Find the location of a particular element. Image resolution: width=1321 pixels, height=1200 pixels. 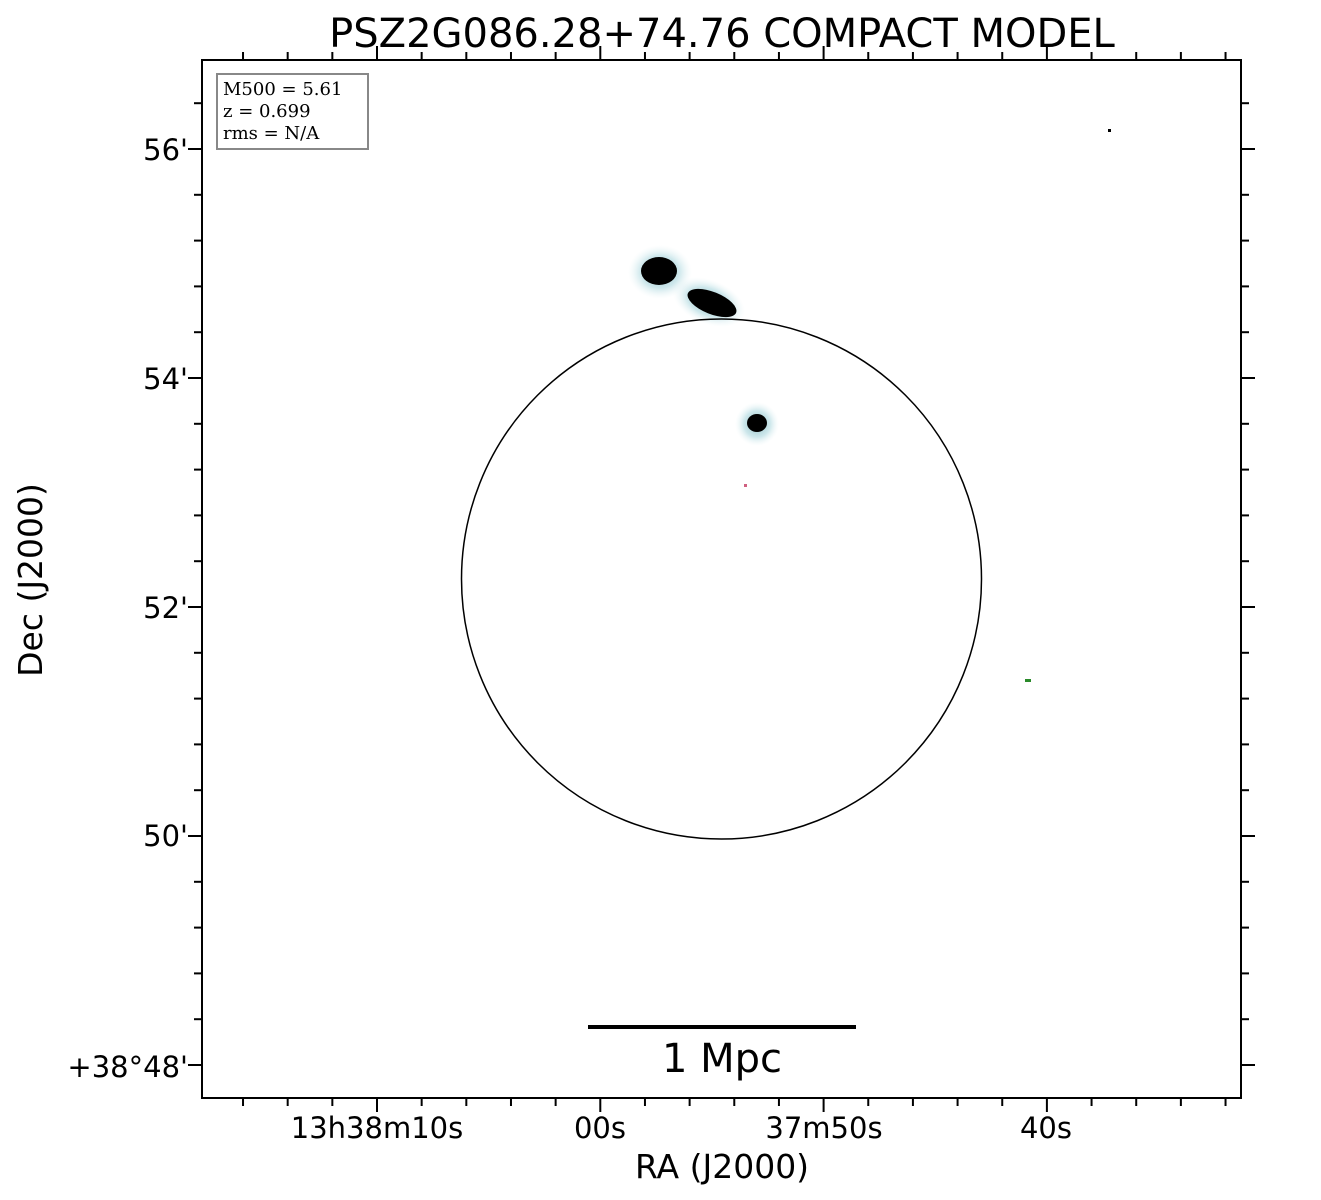

x-axis-label: RA (J2000) is located at coordinates (722, 1166).